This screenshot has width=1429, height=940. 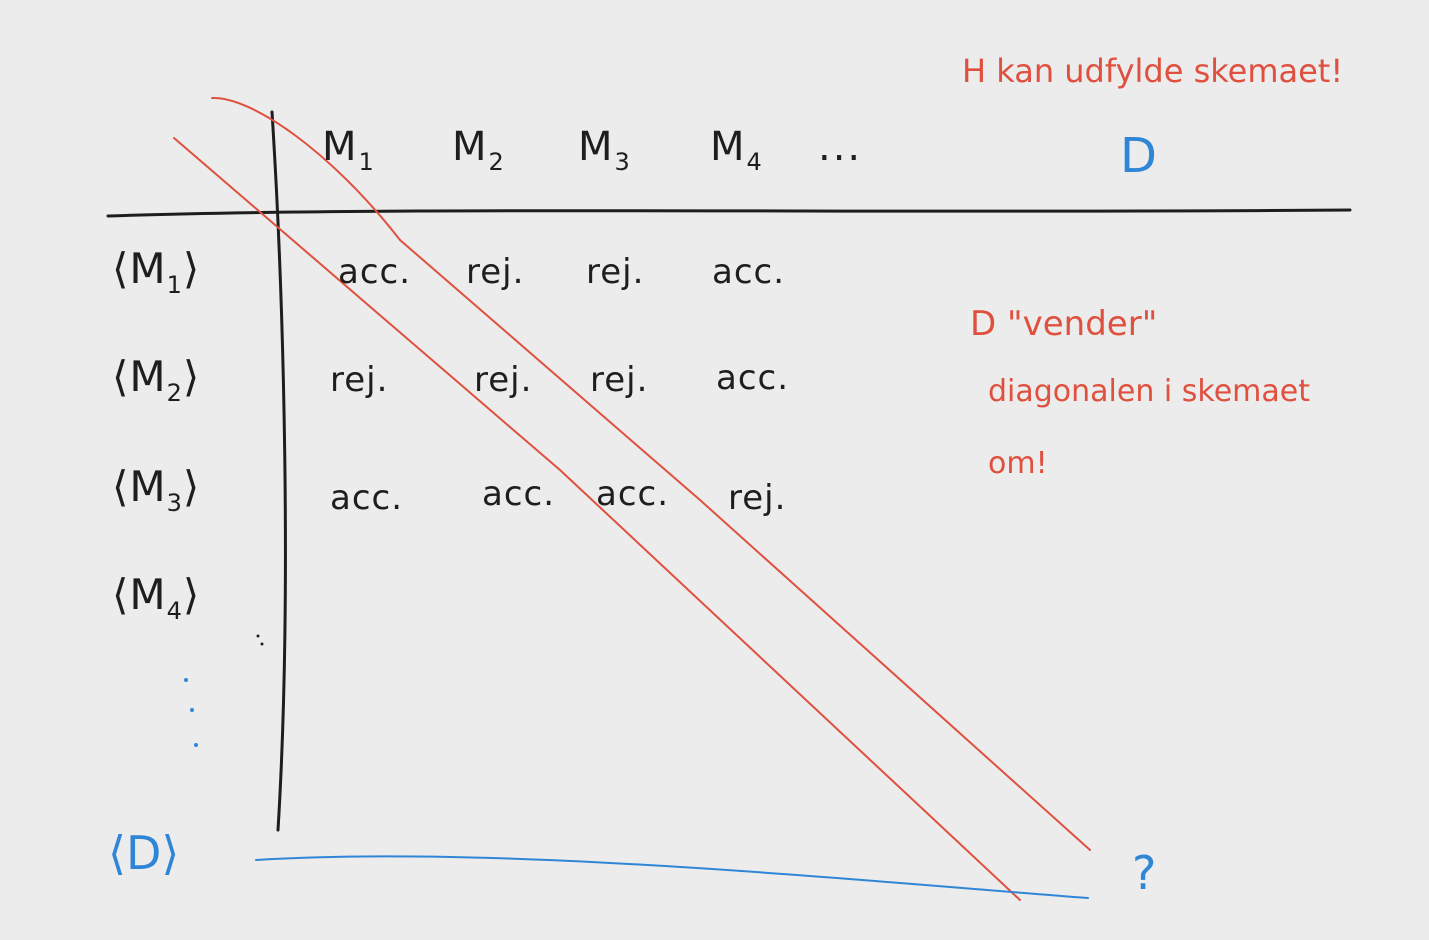 What do you see at coordinates (1144, 873) in the screenshot?
I see `question-mark: ?` at bounding box center [1144, 873].